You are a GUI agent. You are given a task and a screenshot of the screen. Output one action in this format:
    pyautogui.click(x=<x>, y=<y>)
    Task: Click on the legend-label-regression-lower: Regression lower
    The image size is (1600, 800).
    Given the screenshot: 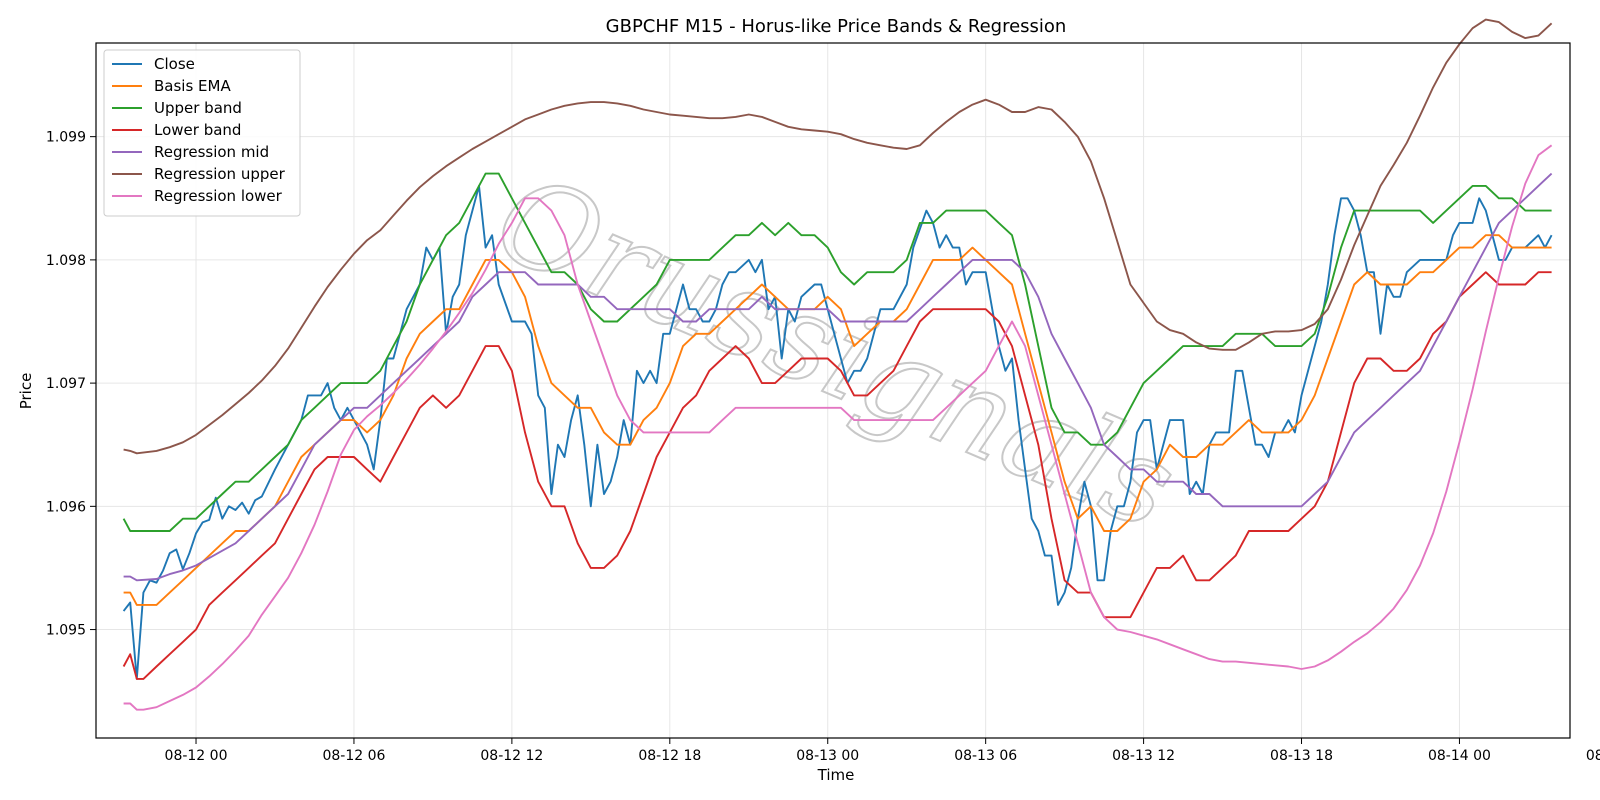 What is the action you would take?
    pyautogui.click(x=218, y=196)
    